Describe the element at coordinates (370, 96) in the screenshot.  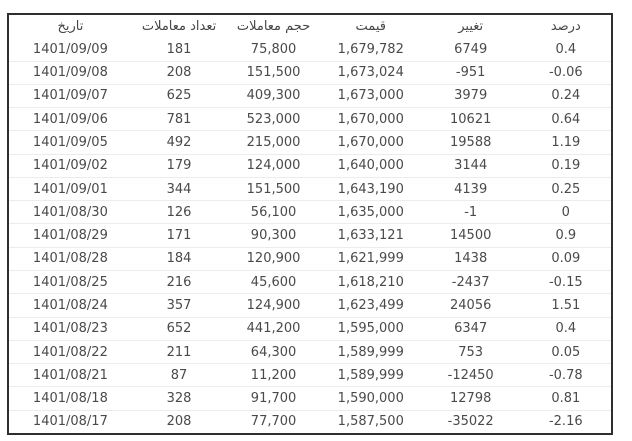
I see `table-cell-price: 1,673,000` at that location.